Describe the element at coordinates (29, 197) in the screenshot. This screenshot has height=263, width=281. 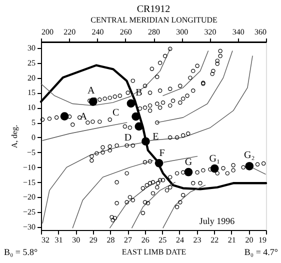
I see `y-tick-label: −20` at that location.